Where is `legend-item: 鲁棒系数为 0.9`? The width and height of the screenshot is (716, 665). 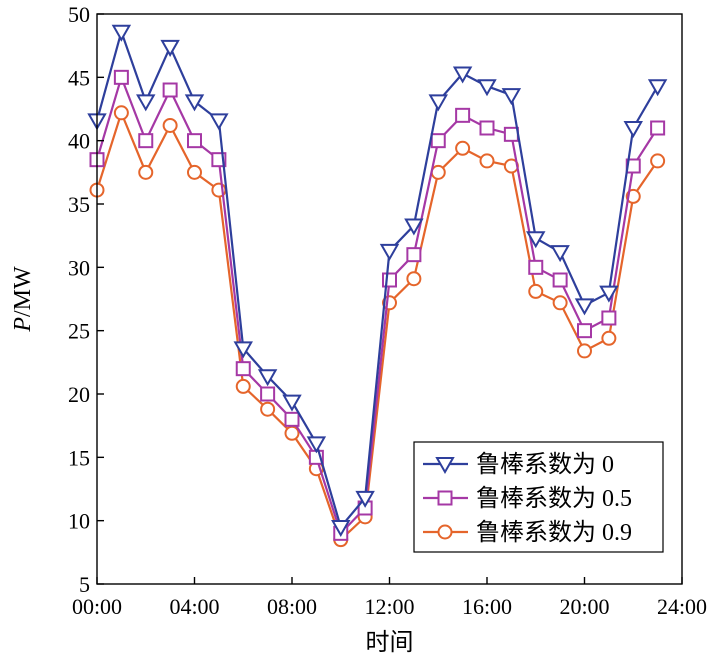 legend-item: 鲁棒系数为 0.9 is located at coordinates (527, 532).